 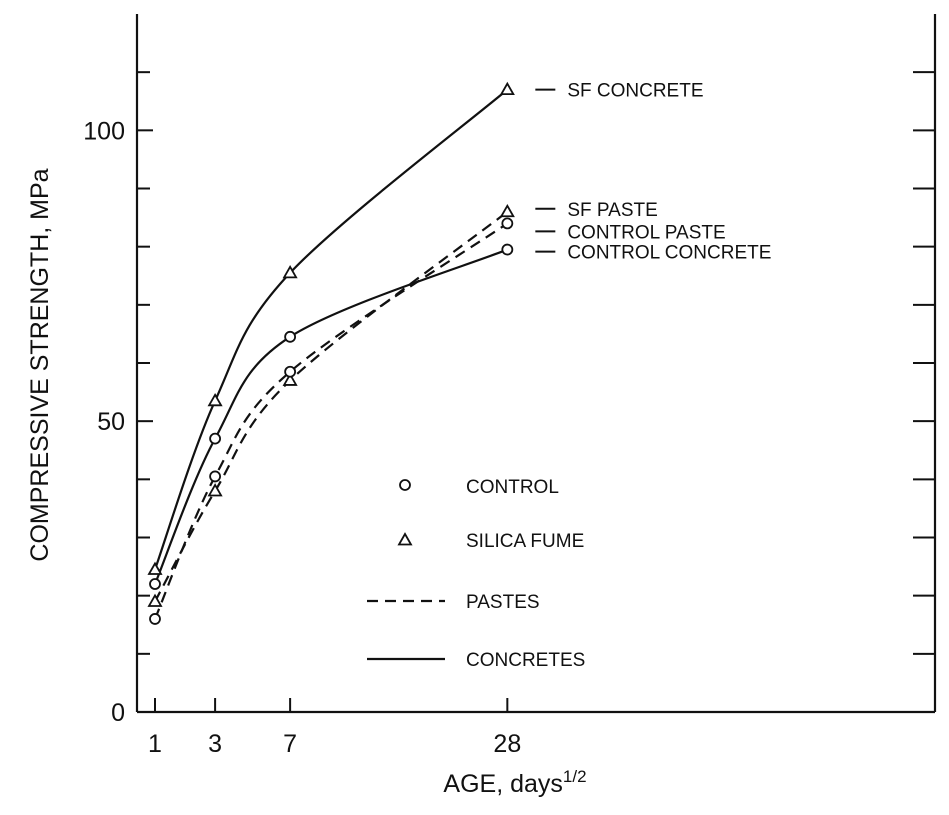 What do you see at coordinates (612, 210) in the screenshot?
I see `sf-paste-label: SF PASTE` at bounding box center [612, 210].